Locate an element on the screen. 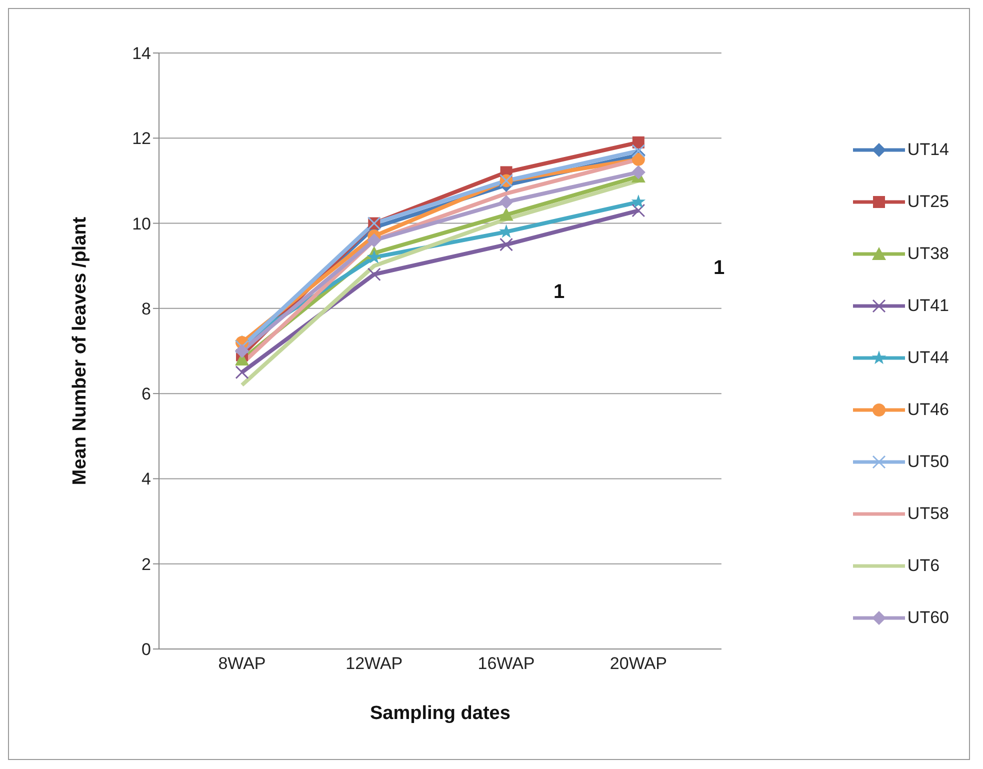 This screenshot has width=983, height=769. legend-label: UT25 is located at coordinates (928, 202).